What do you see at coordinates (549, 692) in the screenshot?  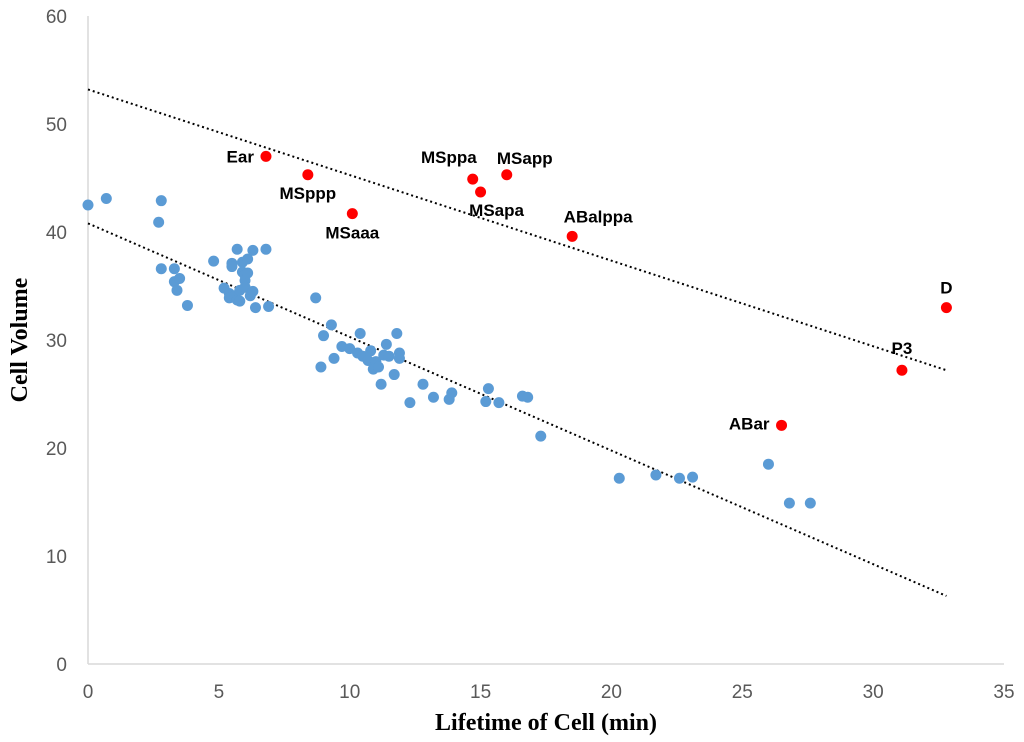 I see `x-tick-labels: 0 5 10 15 20 25 30 35` at bounding box center [549, 692].